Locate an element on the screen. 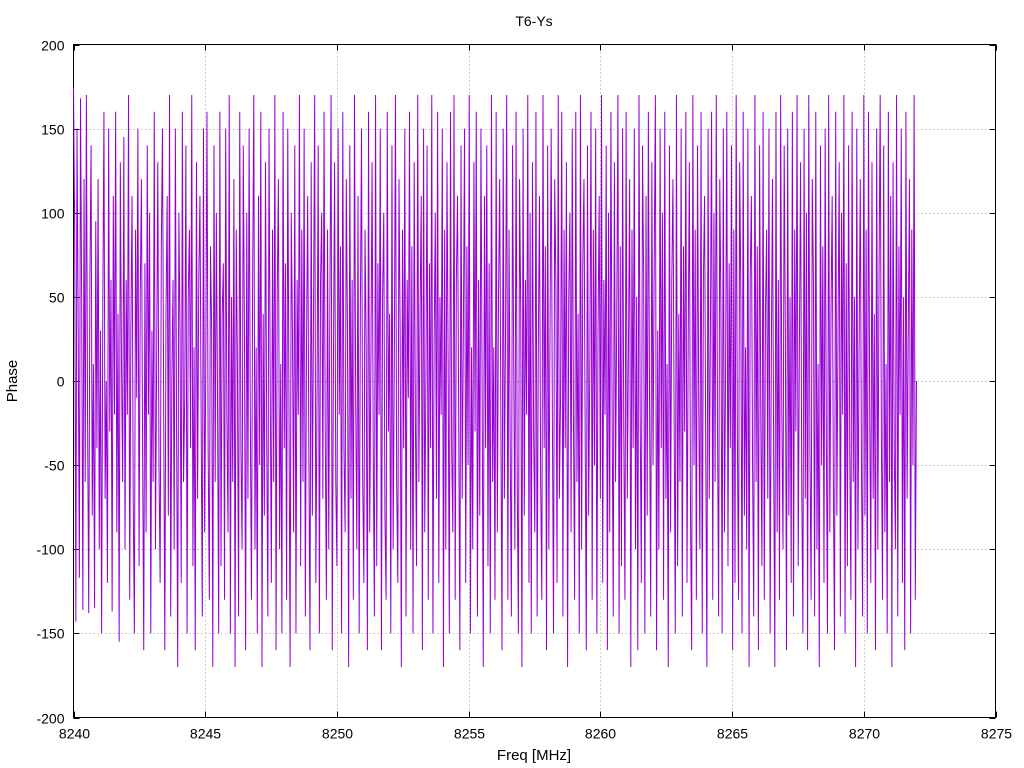 This screenshot has height=768, width=1024. y-tick-labels: -200 -150 -100 -50 0 50 100 150 200 is located at coordinates (50, 382).